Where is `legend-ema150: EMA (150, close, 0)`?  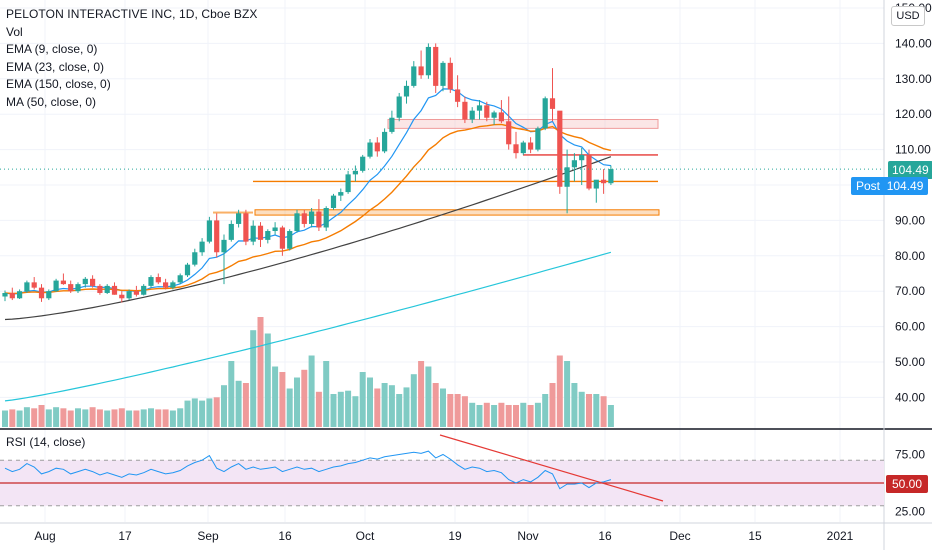 legend-ema150: EMA (150, close, 0) is located at coordinates (58, 84).